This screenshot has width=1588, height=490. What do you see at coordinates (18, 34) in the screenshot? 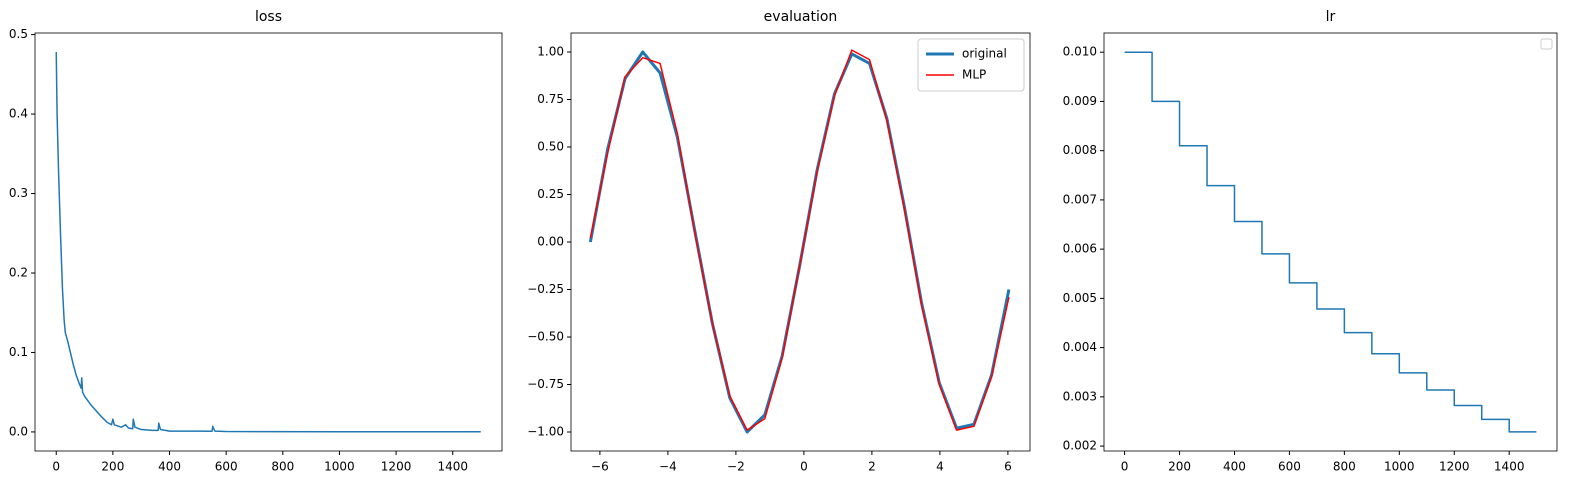
I see `y-tick-label: 0.5` at bounding box center [18, 34].